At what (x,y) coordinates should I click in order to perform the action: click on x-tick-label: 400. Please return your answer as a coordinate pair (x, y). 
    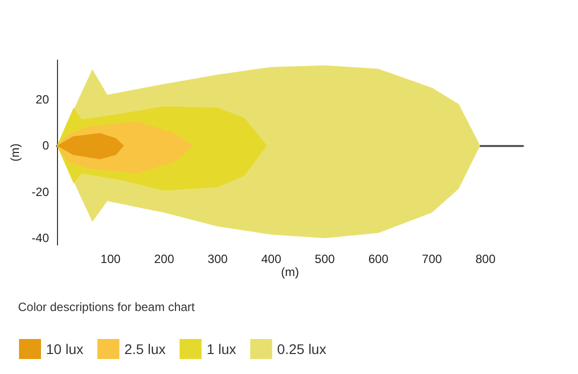
    Looking at the image, I should click on (271, 259).